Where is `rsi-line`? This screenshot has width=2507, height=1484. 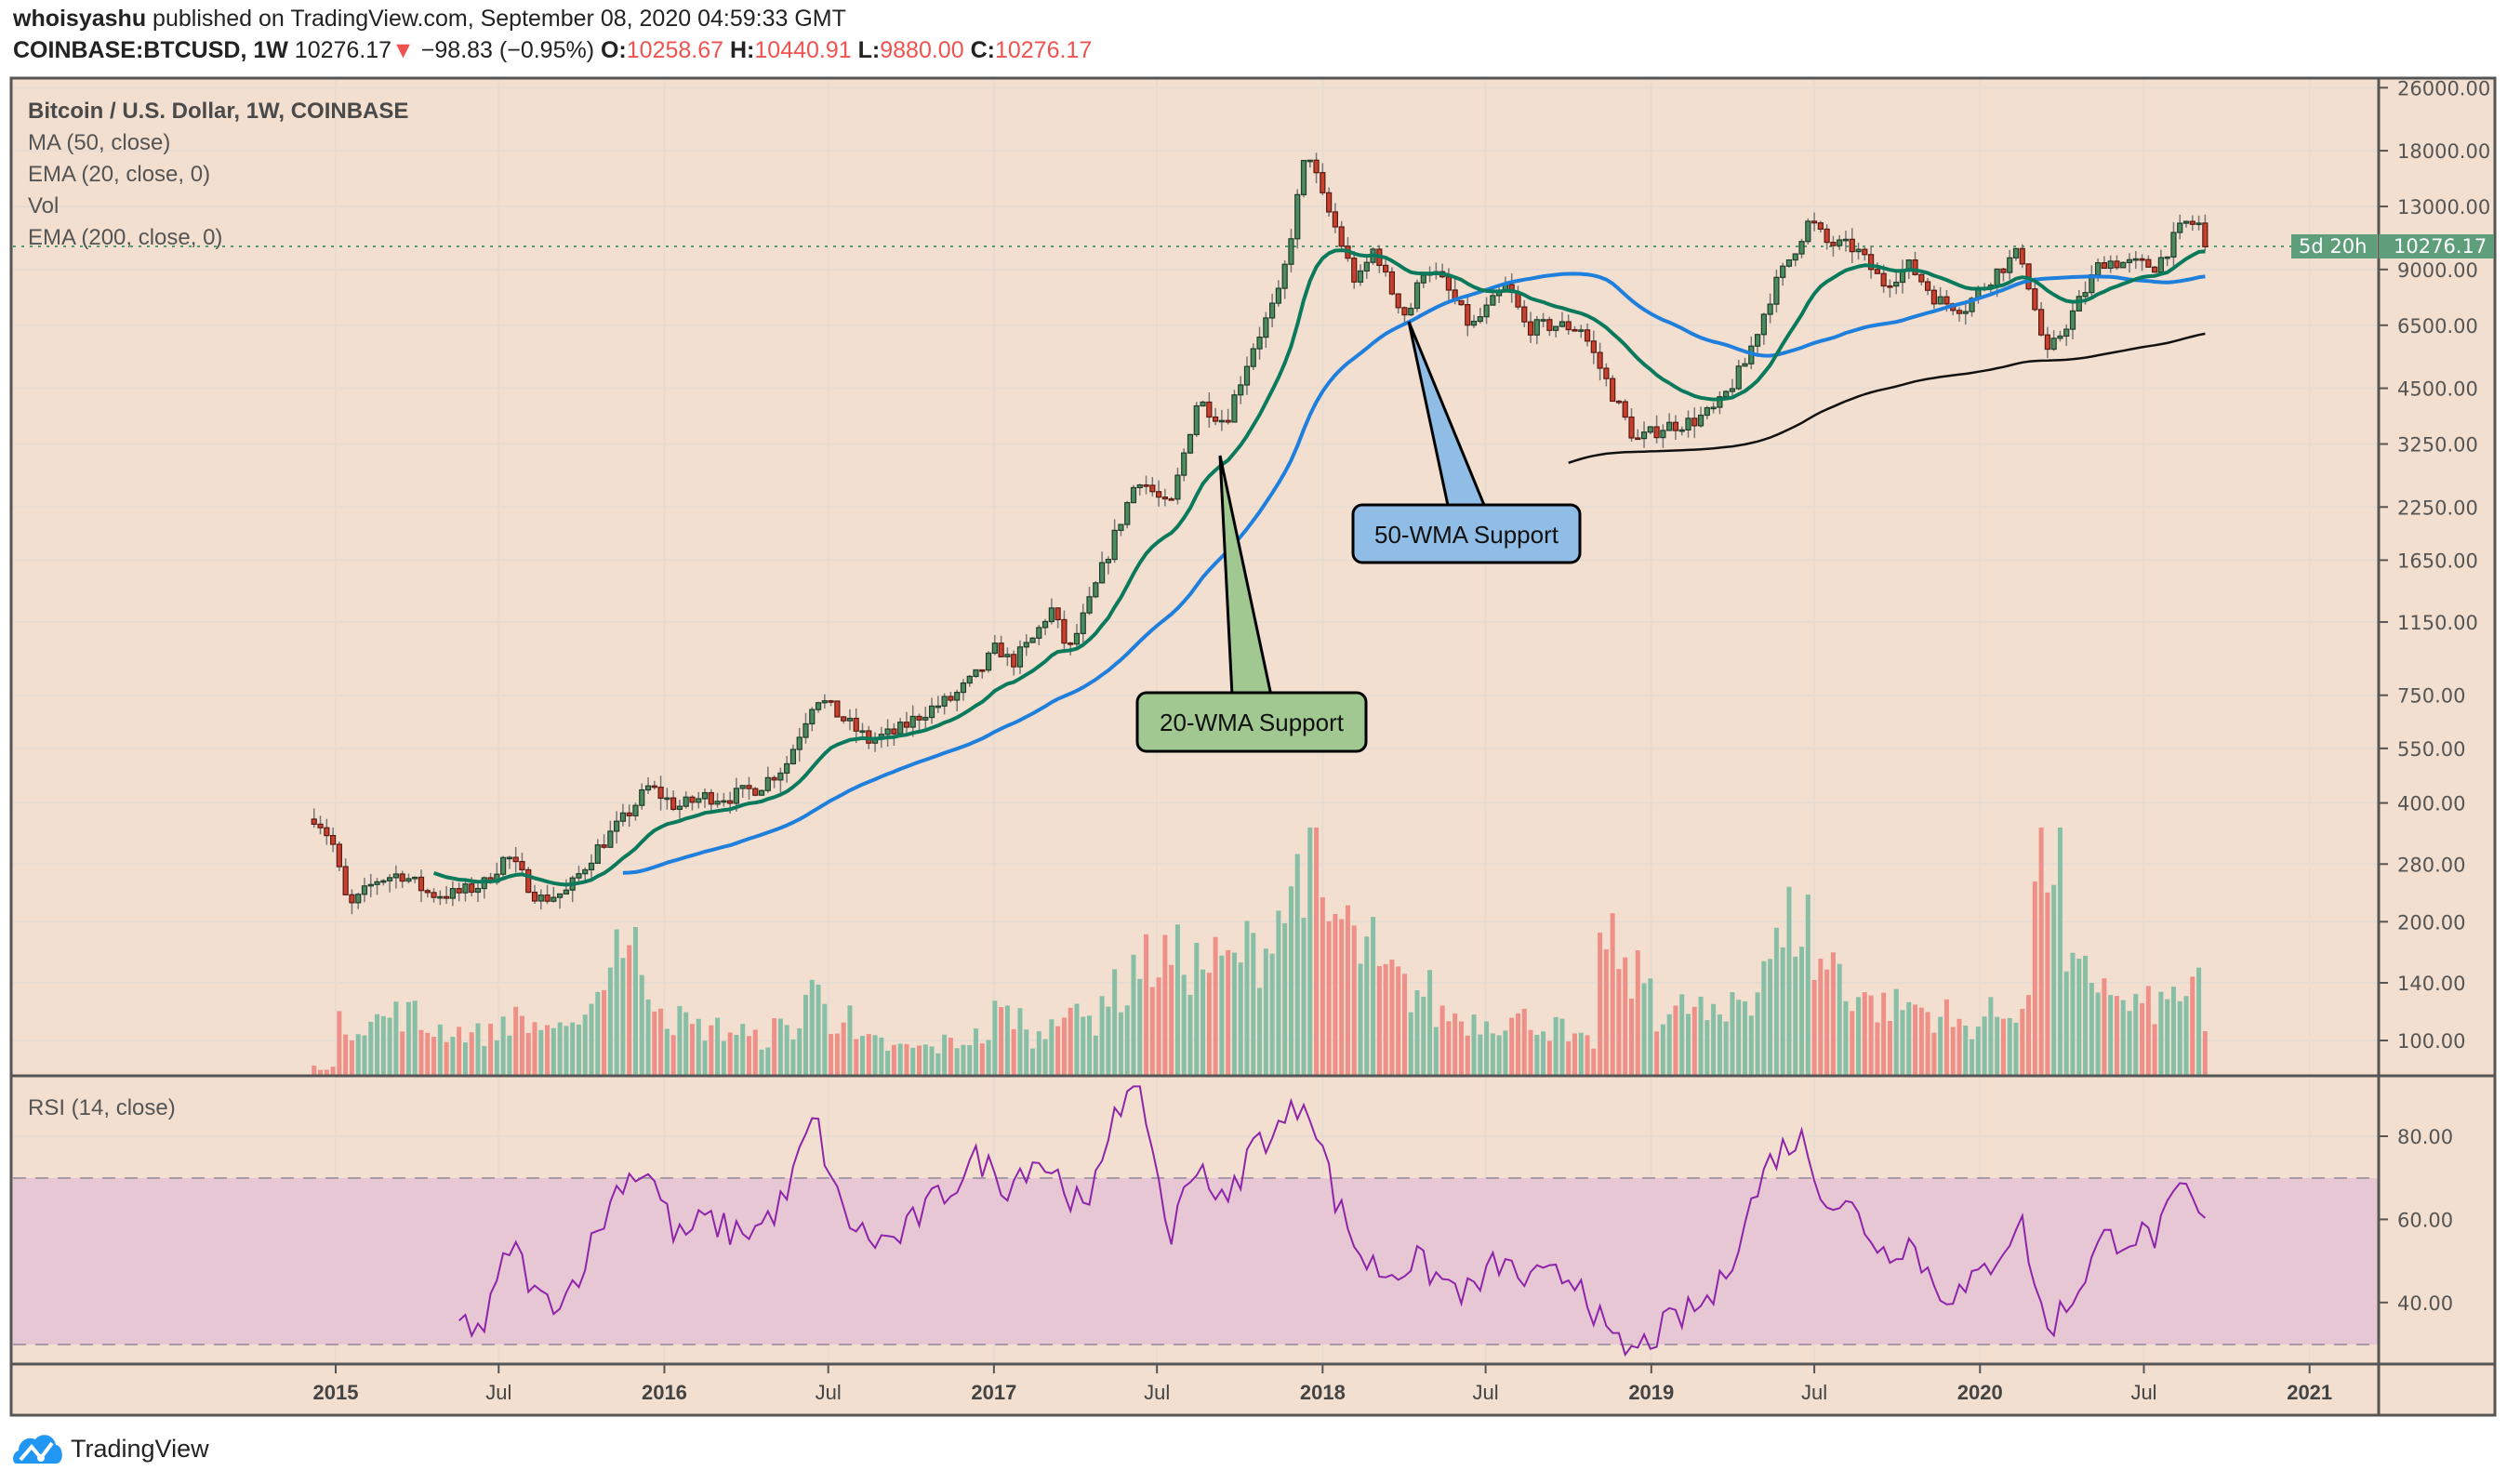
rsi-line is located at coordinates (1332, 1221).